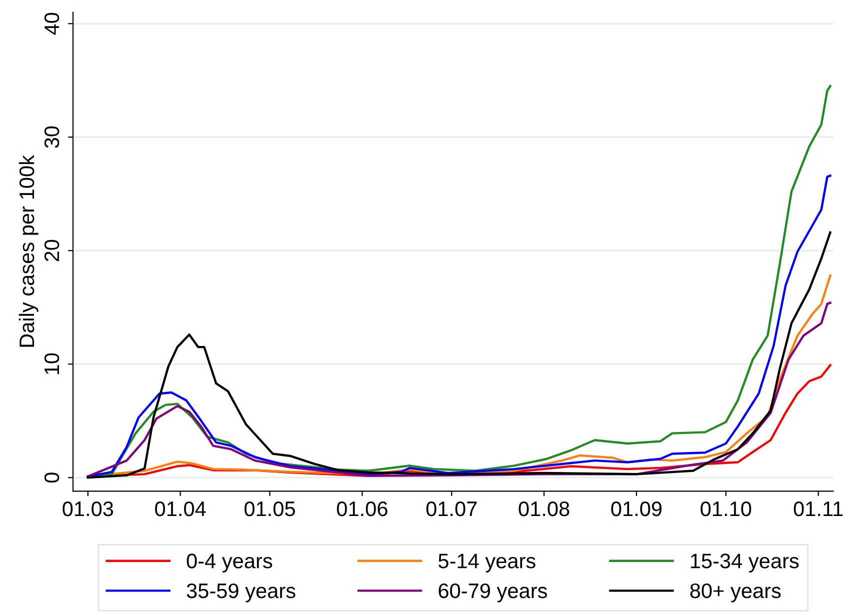  What do you see at coordinates (52, 477) in the screenshot?
I see `y-tick-label: 0` at bounding box center [52, 477].